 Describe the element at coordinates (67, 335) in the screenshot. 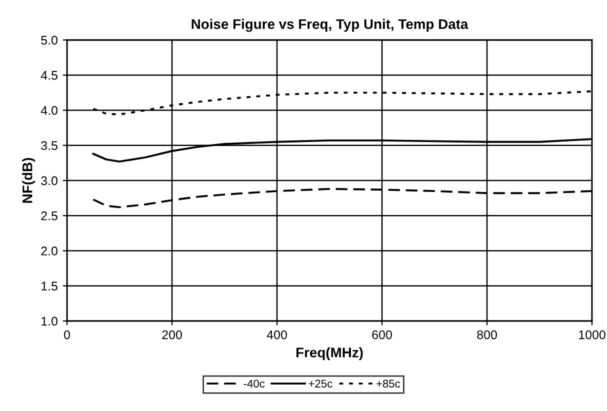

I see `x-tick-label: 0` at that location.